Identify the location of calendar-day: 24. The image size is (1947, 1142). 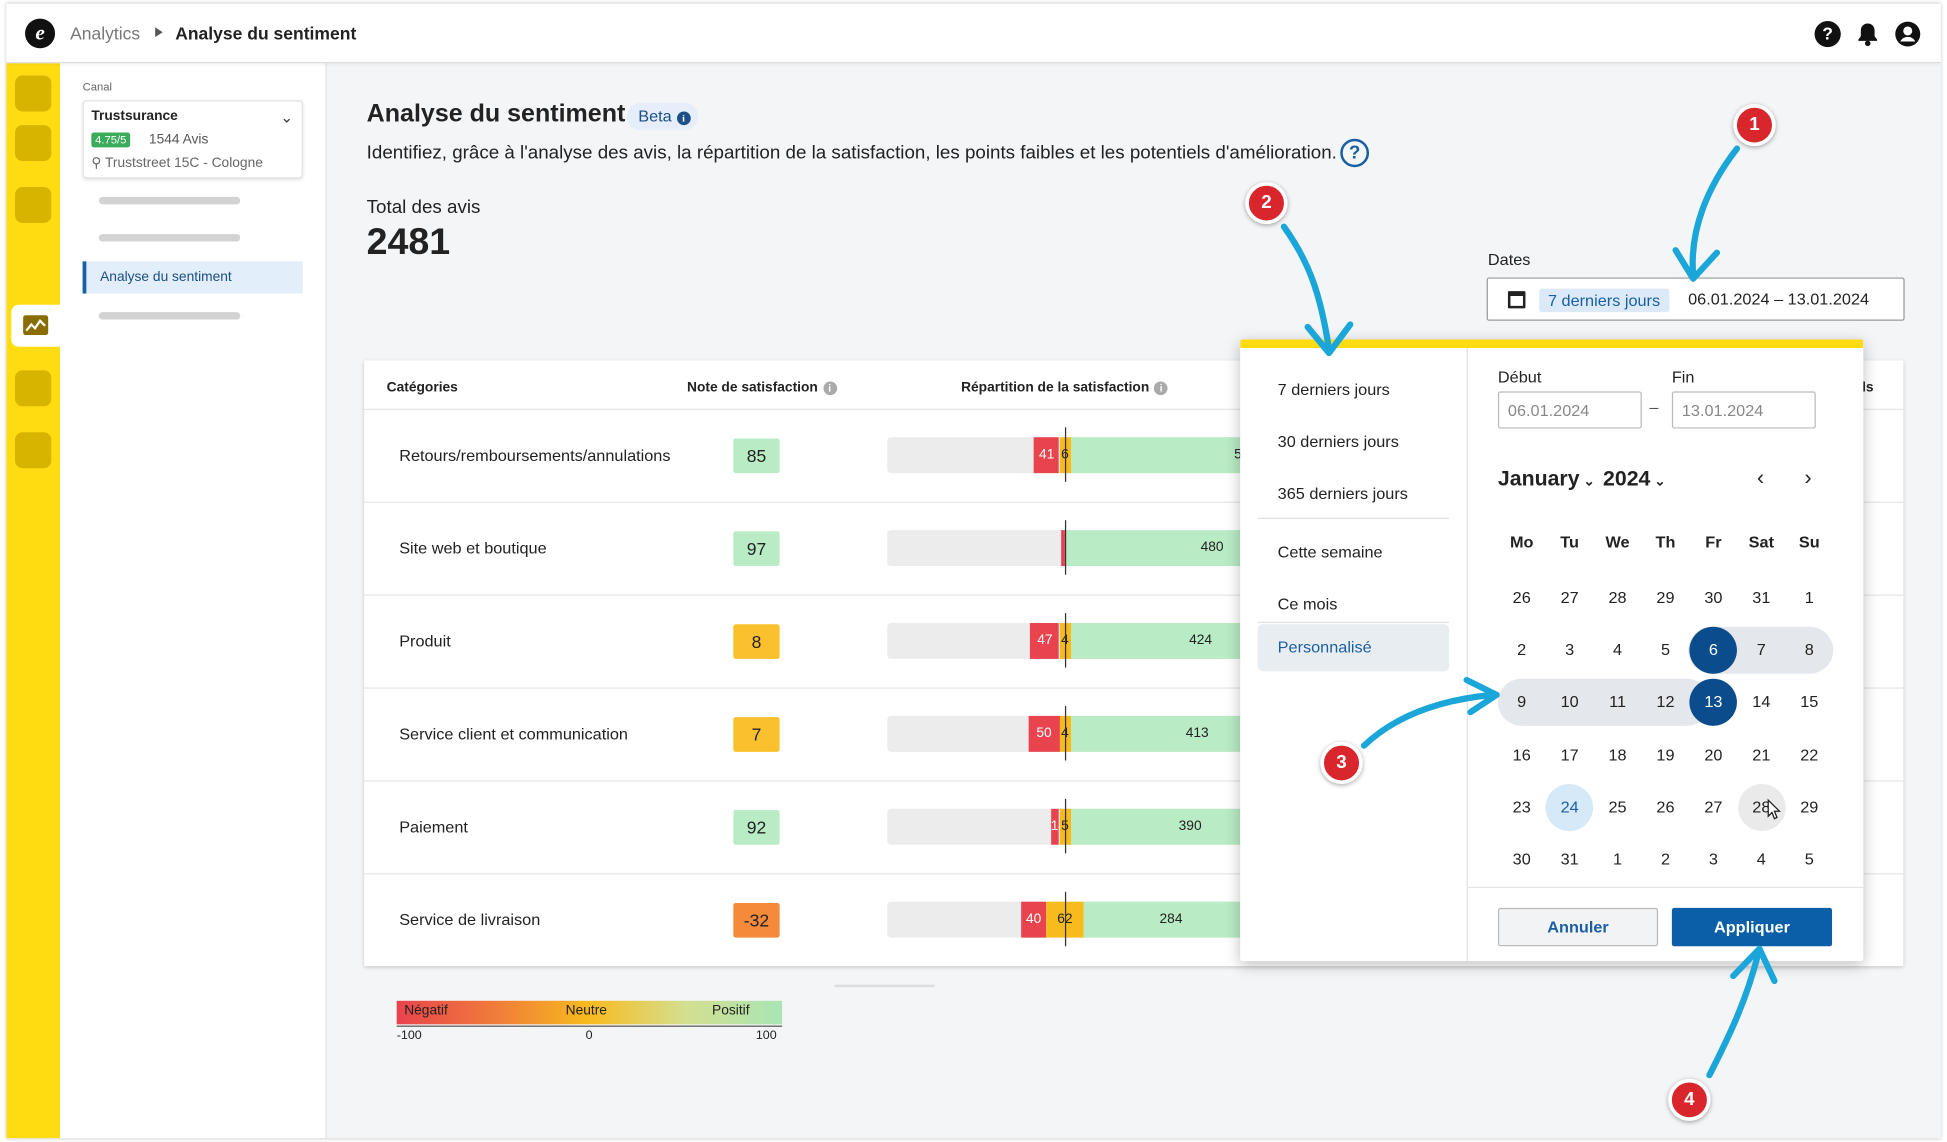
(1569, 807).